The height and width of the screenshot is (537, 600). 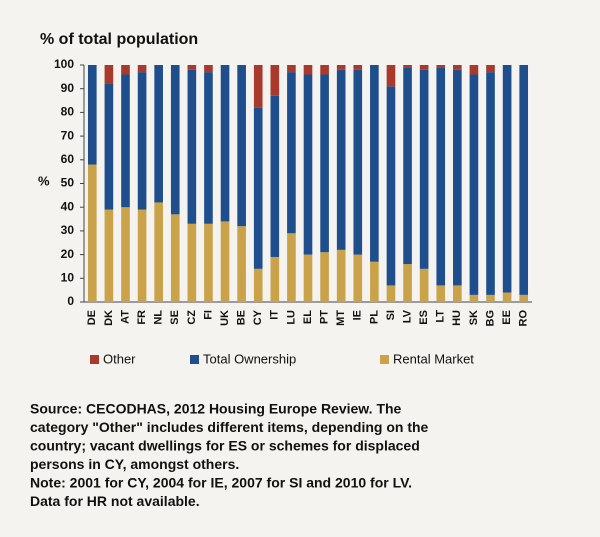 What do you see at coordinates (324, 317) in the screenshot?
I see `x-tick-label: PT` at bounding box center [324, 317].